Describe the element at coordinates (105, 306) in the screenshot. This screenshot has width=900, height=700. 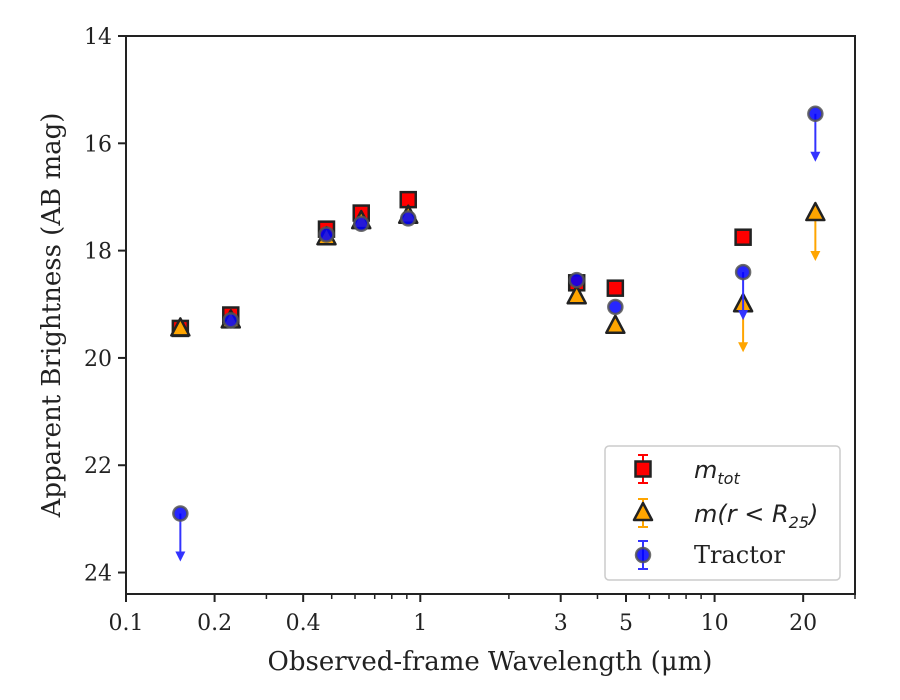
I see `y-axis-ticks: 14 16 18 20 22 24` at that location.